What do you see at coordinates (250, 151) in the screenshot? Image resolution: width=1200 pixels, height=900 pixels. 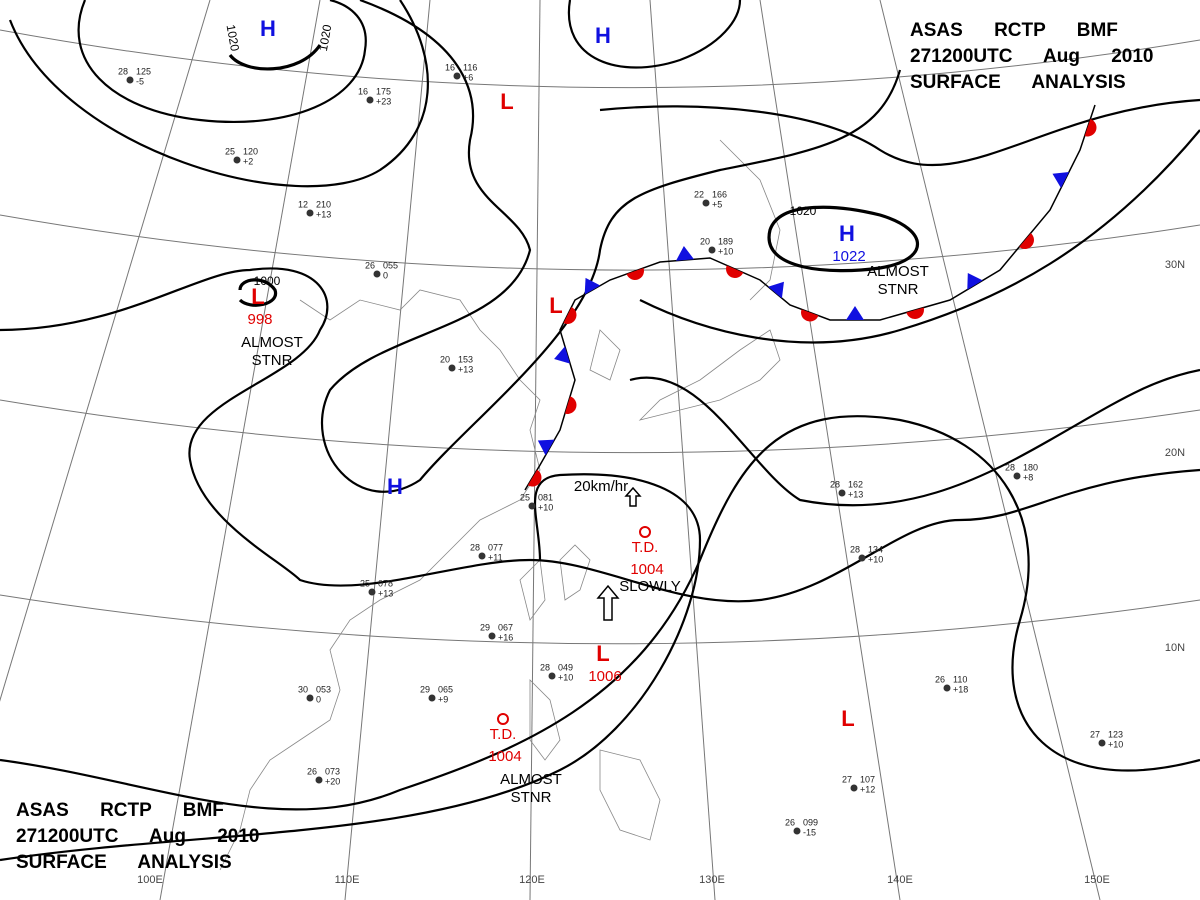 I see `station-pressure: 120` at bounding box center [250, 151].